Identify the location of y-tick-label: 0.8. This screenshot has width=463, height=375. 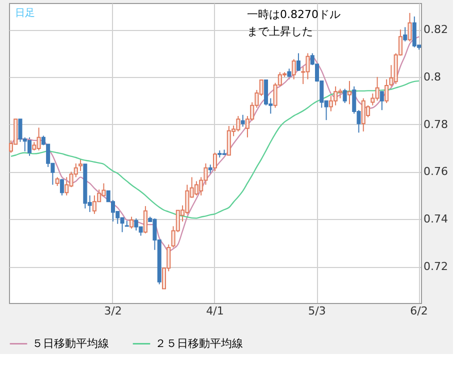
(432, 77).